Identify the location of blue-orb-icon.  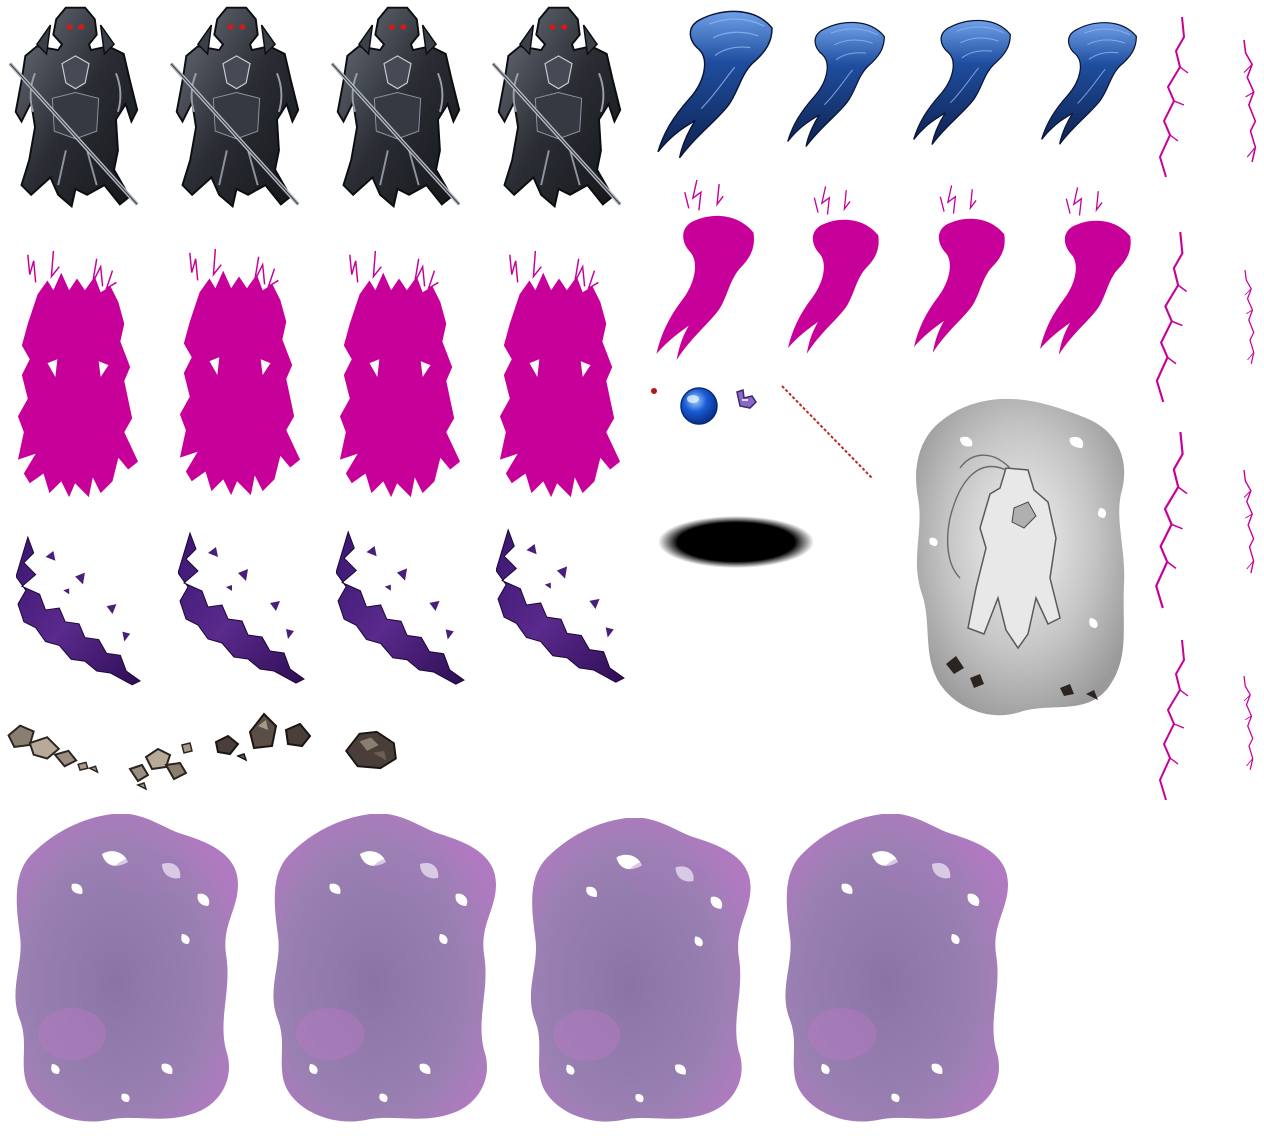
(699, 406).